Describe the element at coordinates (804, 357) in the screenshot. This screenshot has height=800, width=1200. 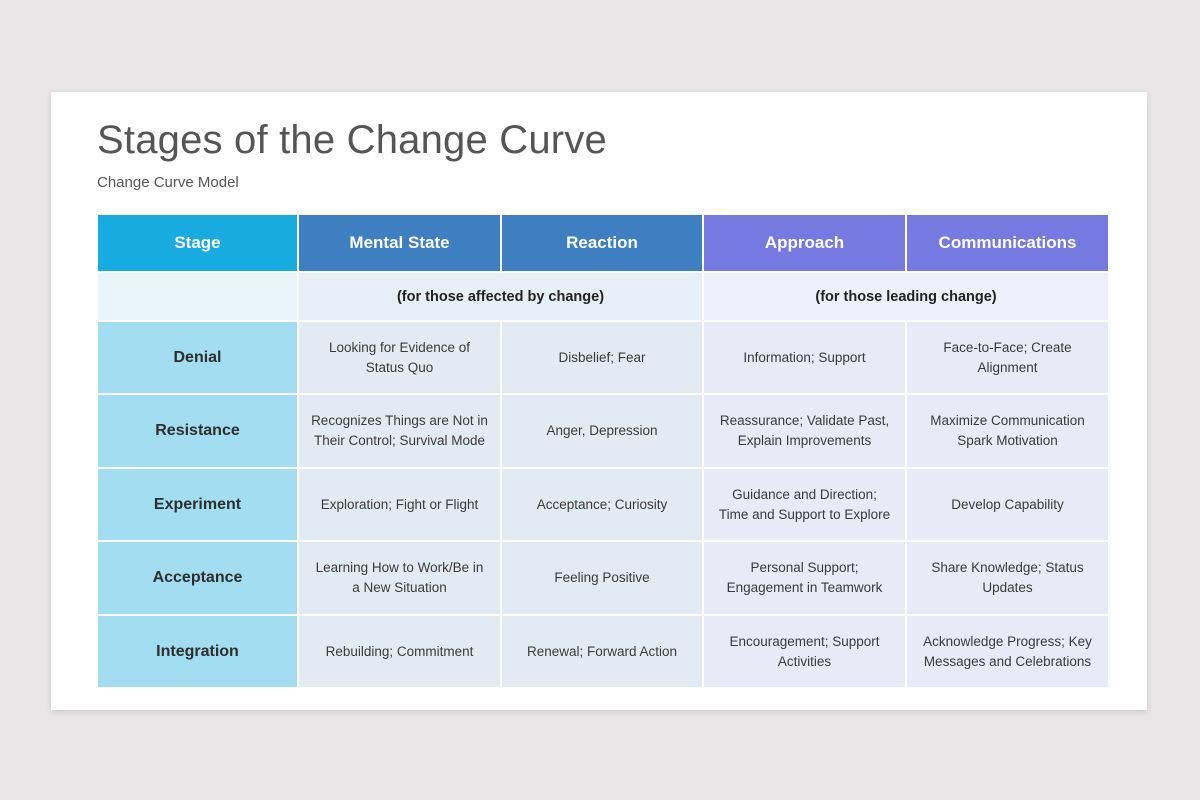
I see `cell-approach: Information; Support` at that location.